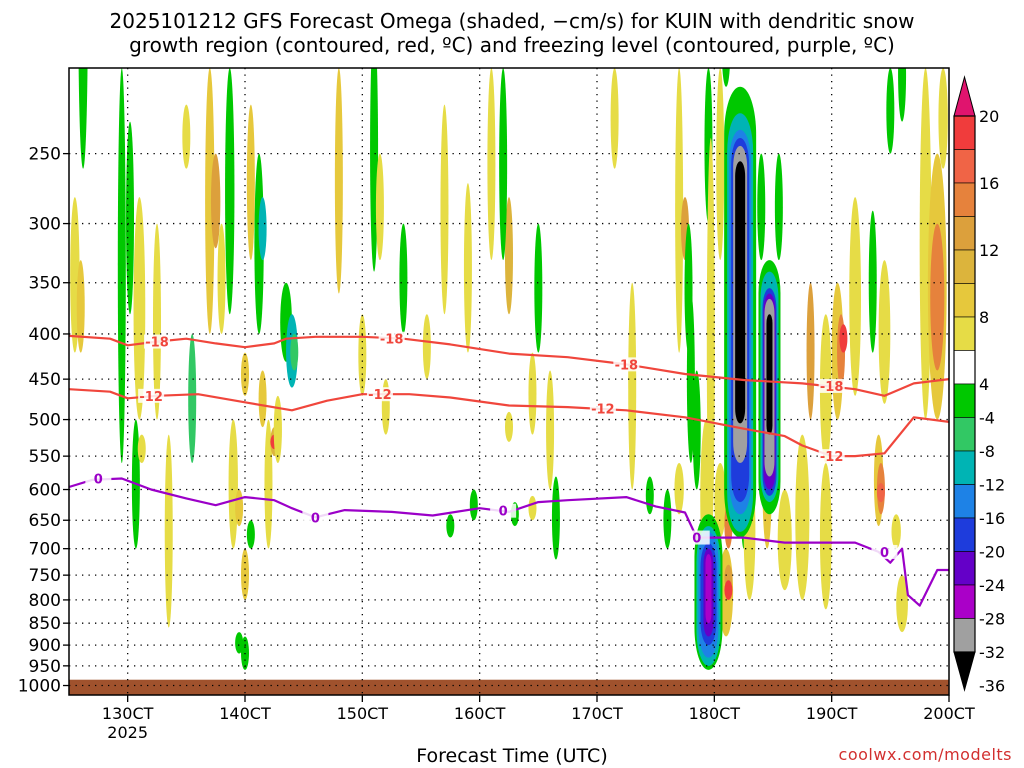  Describe the element at coordinates (984, 384) in the screenshot. I see `colorbar-label: 4` at that location.